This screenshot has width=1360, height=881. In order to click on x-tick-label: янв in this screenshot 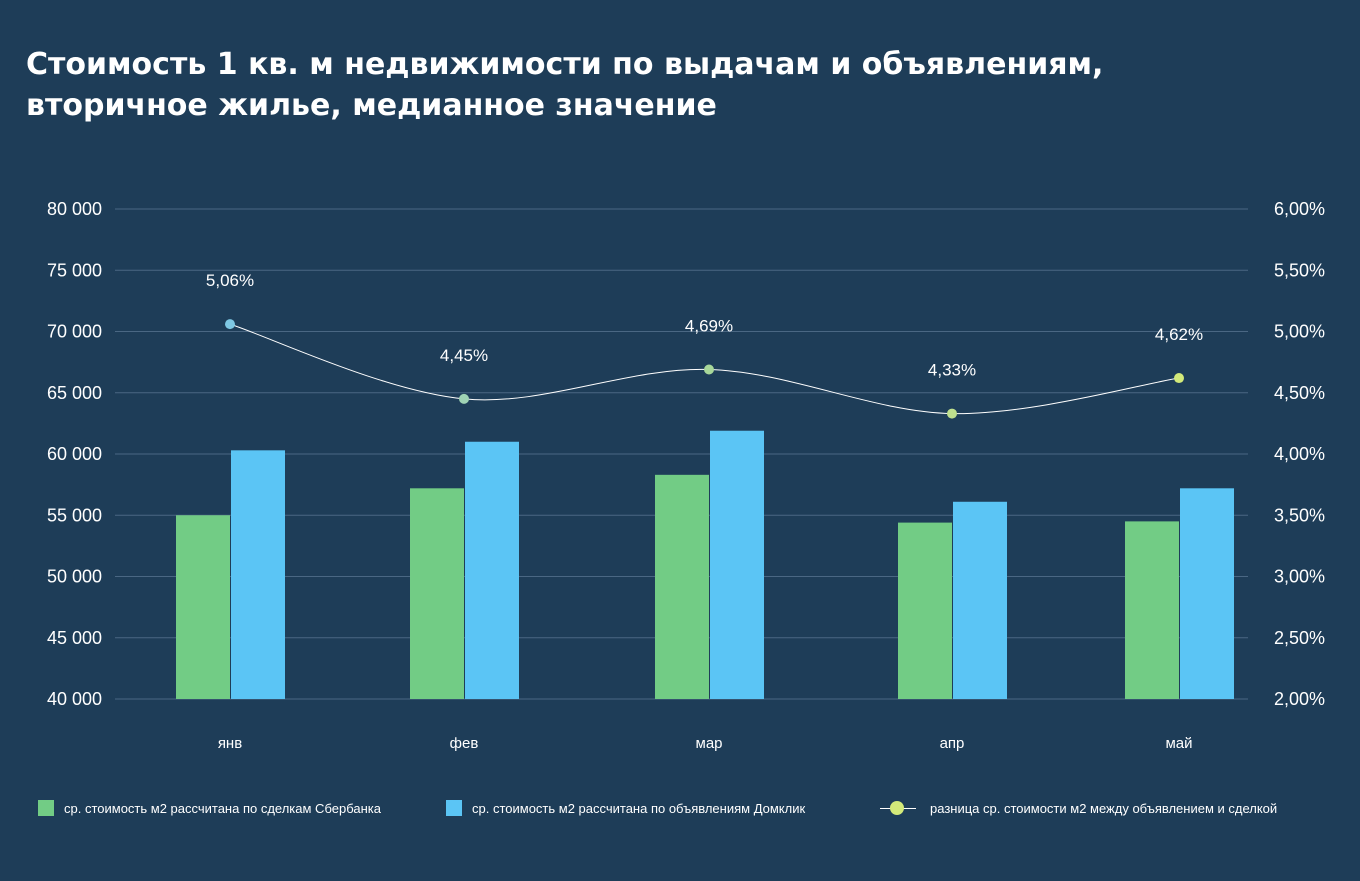, I will do `click(230, 743)`.